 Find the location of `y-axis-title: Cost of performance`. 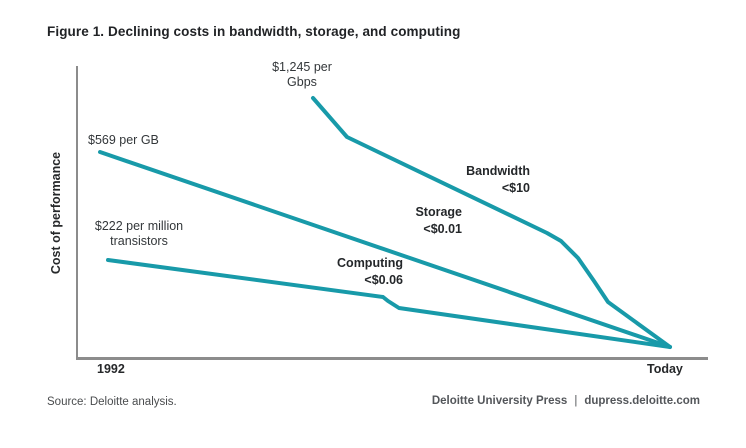

y-axis-title: Cost of performance is located at coordinates (56, 213).